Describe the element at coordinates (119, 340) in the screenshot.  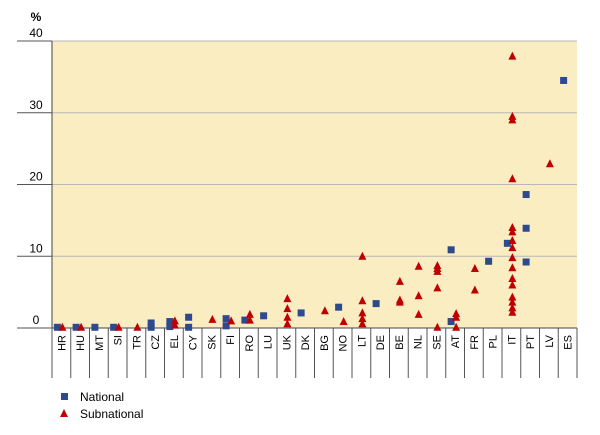
I see `x-tick-label: SI` at that location.